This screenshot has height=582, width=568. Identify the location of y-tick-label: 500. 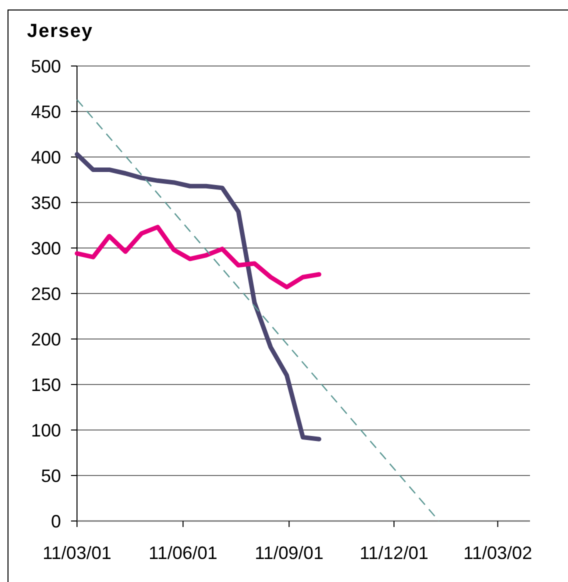
(45, 66).